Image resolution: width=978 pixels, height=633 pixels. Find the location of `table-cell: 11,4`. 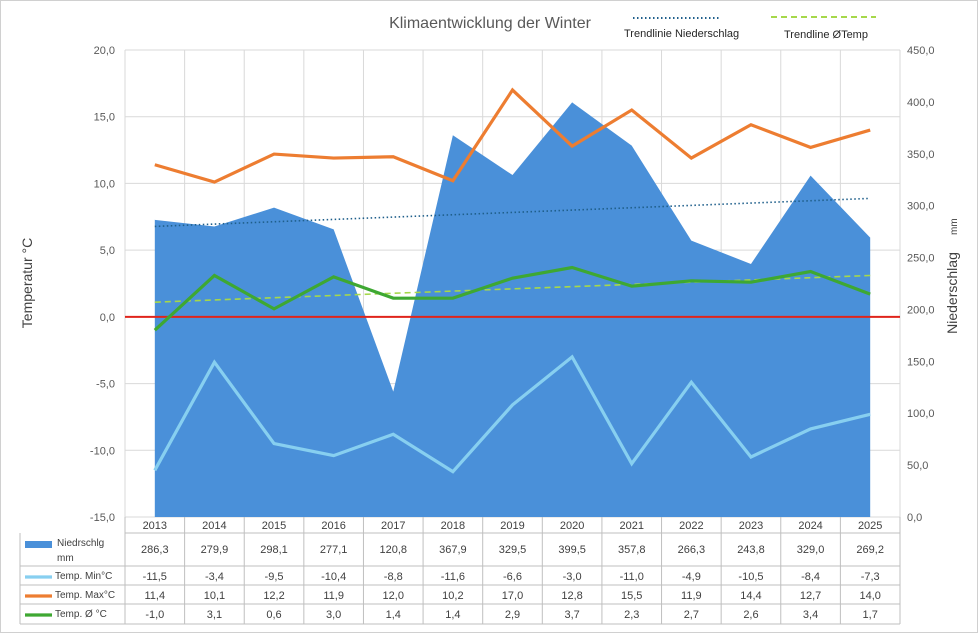

table-cell: 11,4 is located at coordinates (155, 596).